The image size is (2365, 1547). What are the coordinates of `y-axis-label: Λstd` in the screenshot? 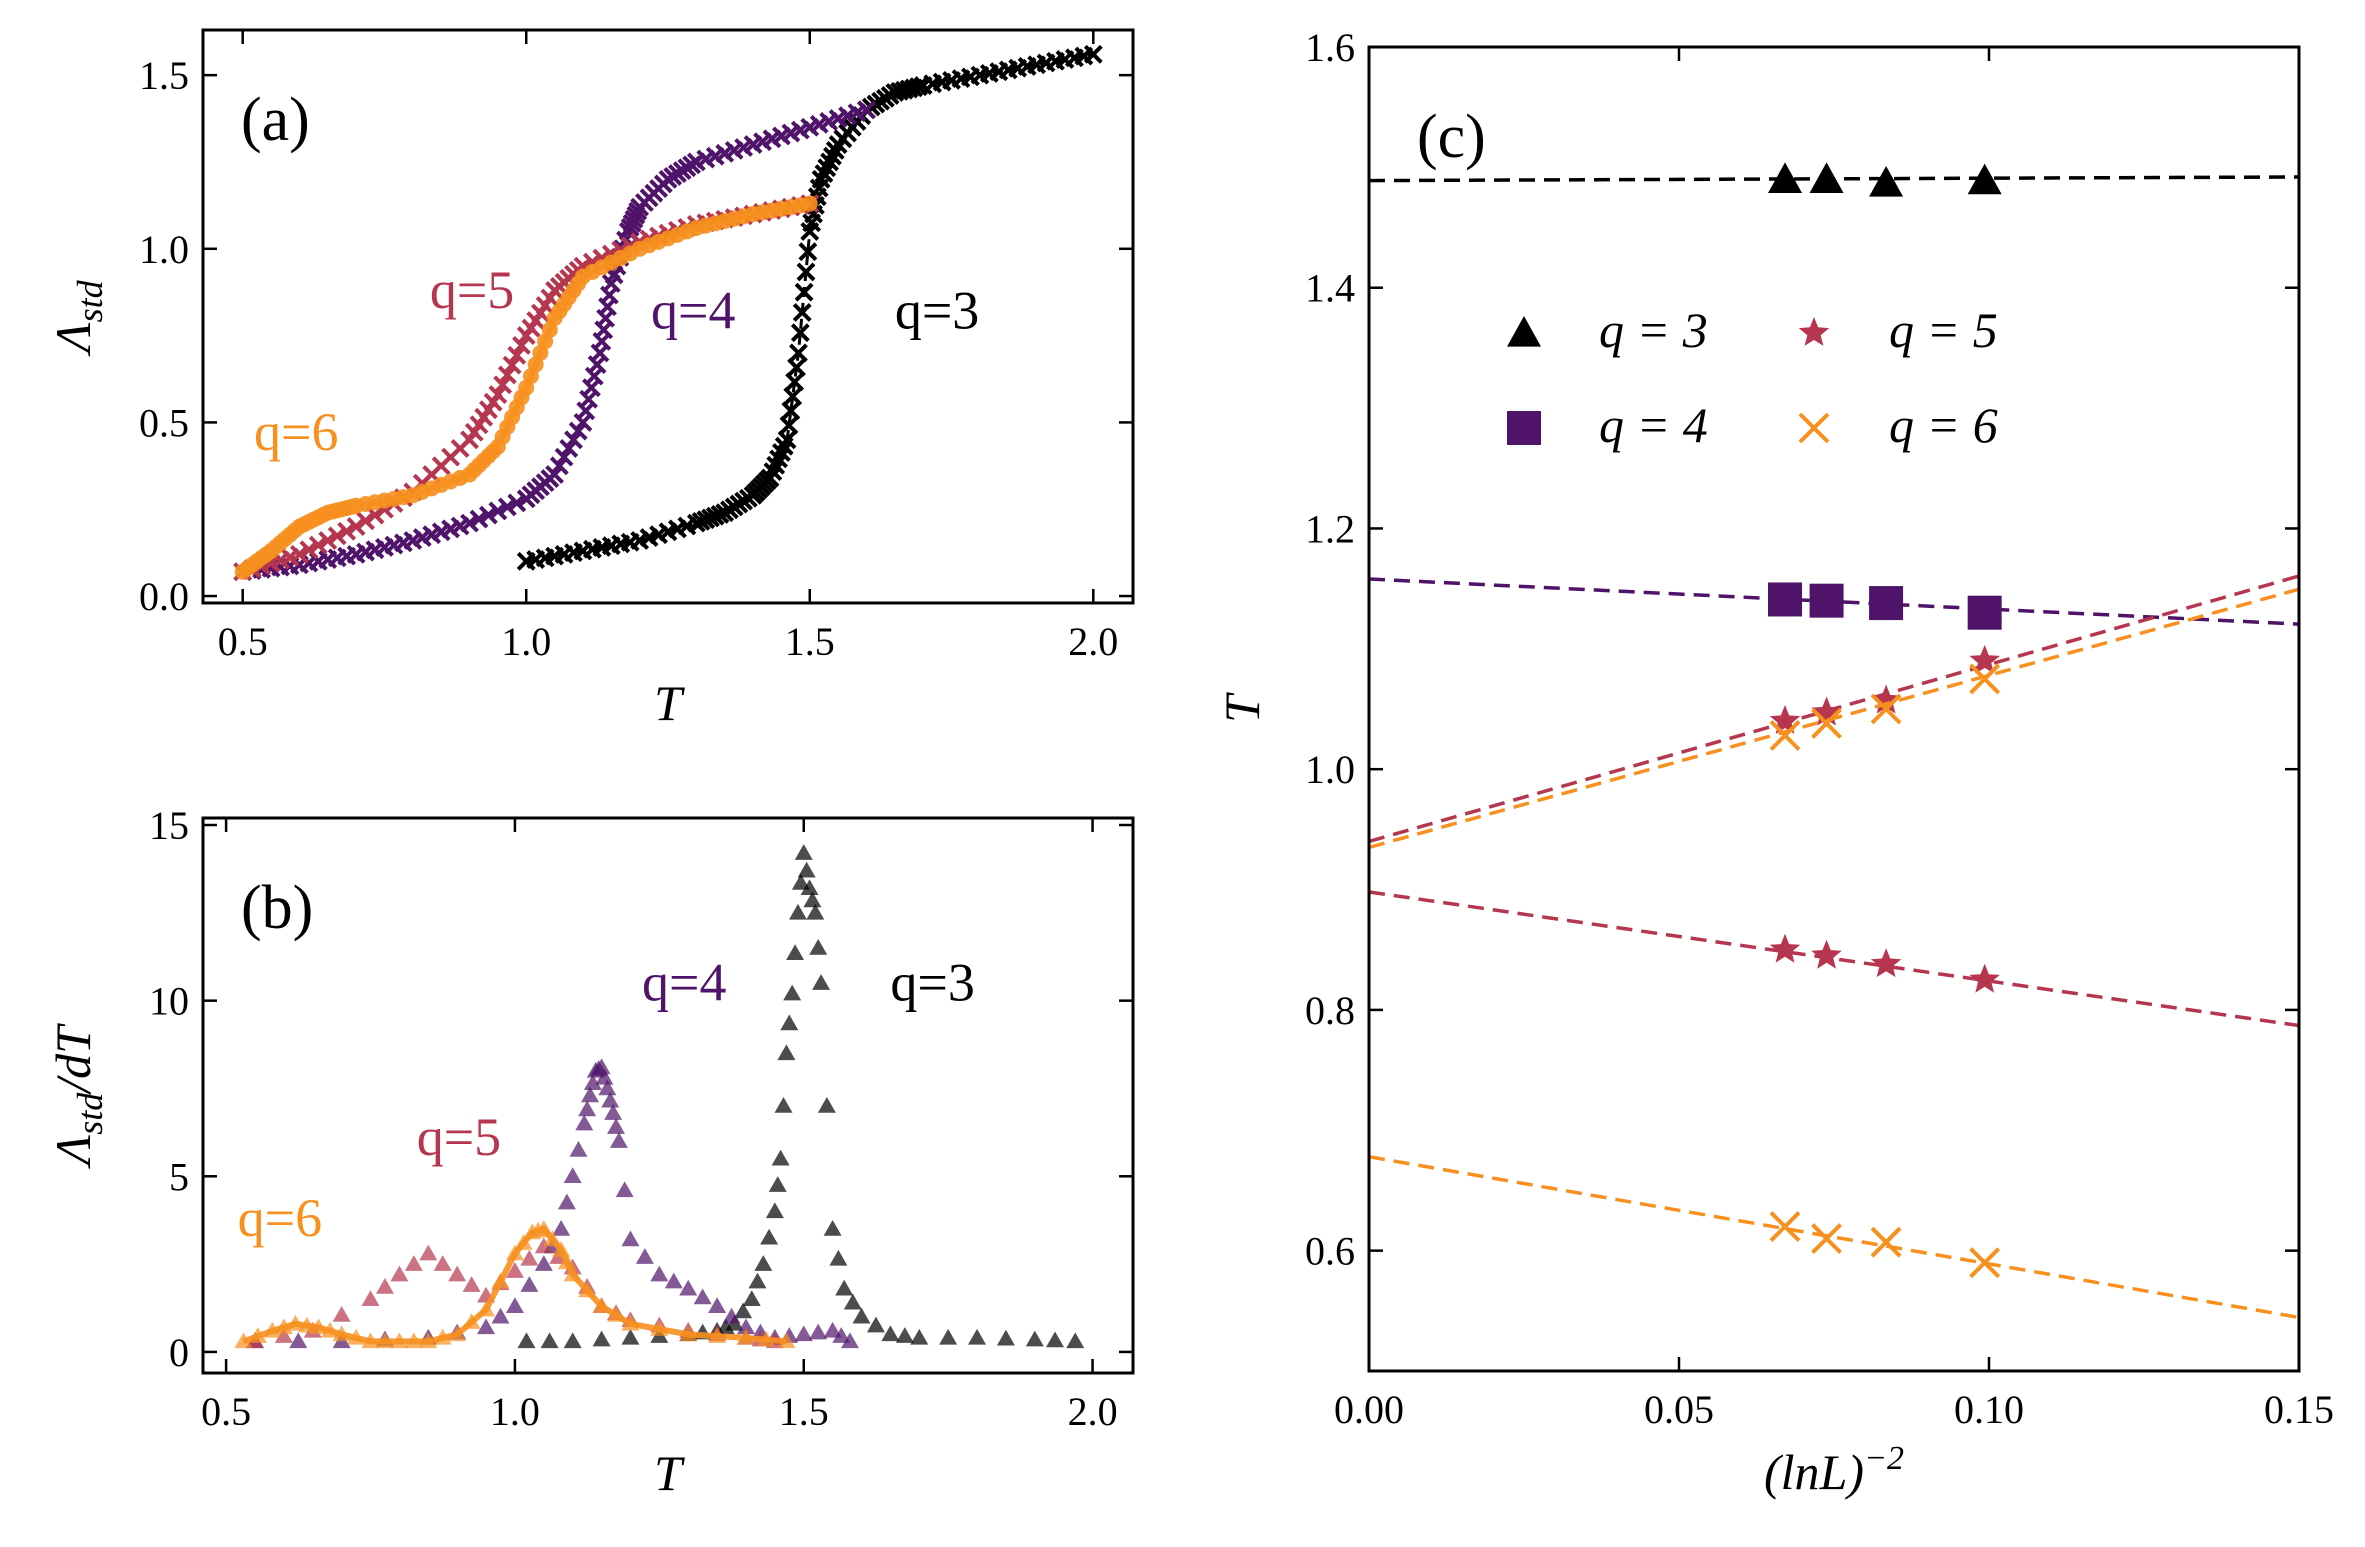 It's located at (77, 317).